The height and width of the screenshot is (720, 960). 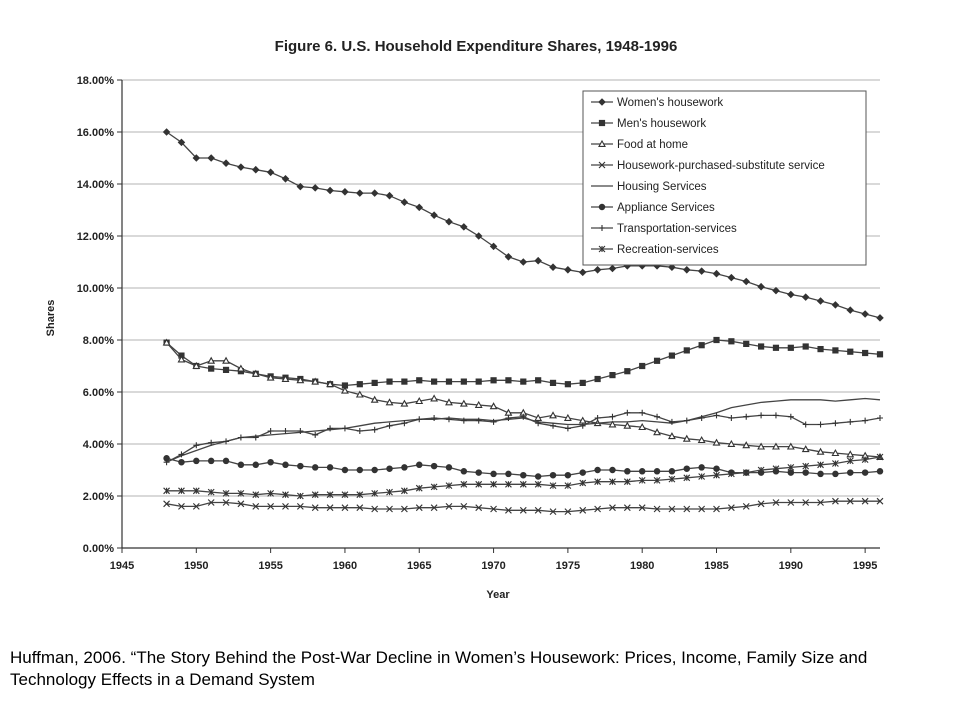 What do you see at coordinates (791, 566) in the screenshot?
I see `x-tick-label: 1990` at bounding box center [791, 566].